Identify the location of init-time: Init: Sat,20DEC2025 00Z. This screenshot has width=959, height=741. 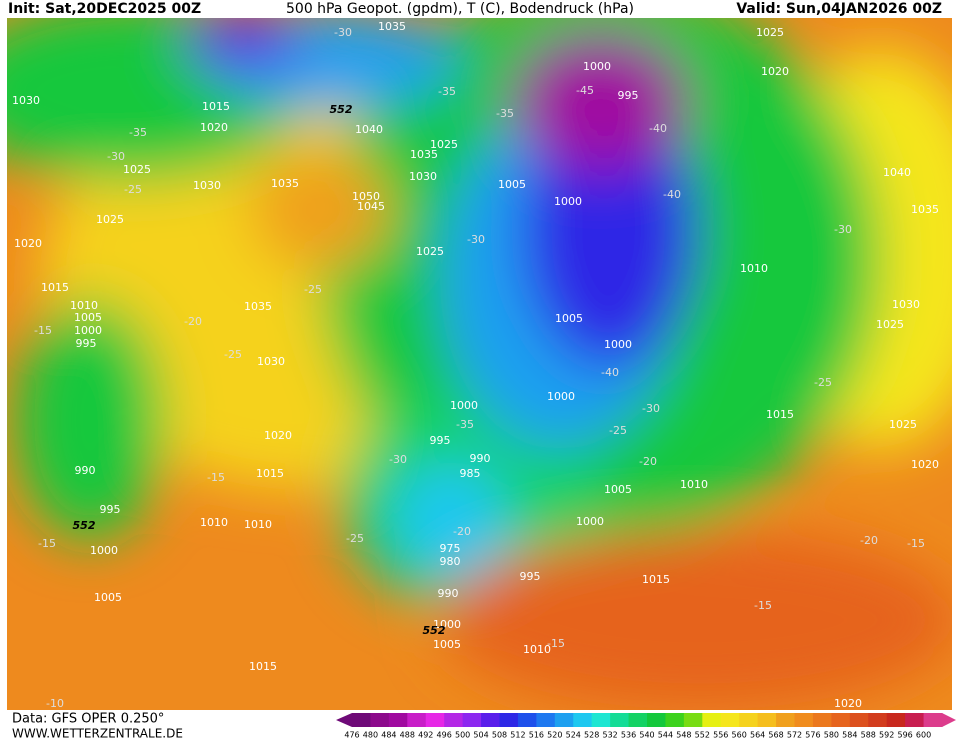
(104, 9).